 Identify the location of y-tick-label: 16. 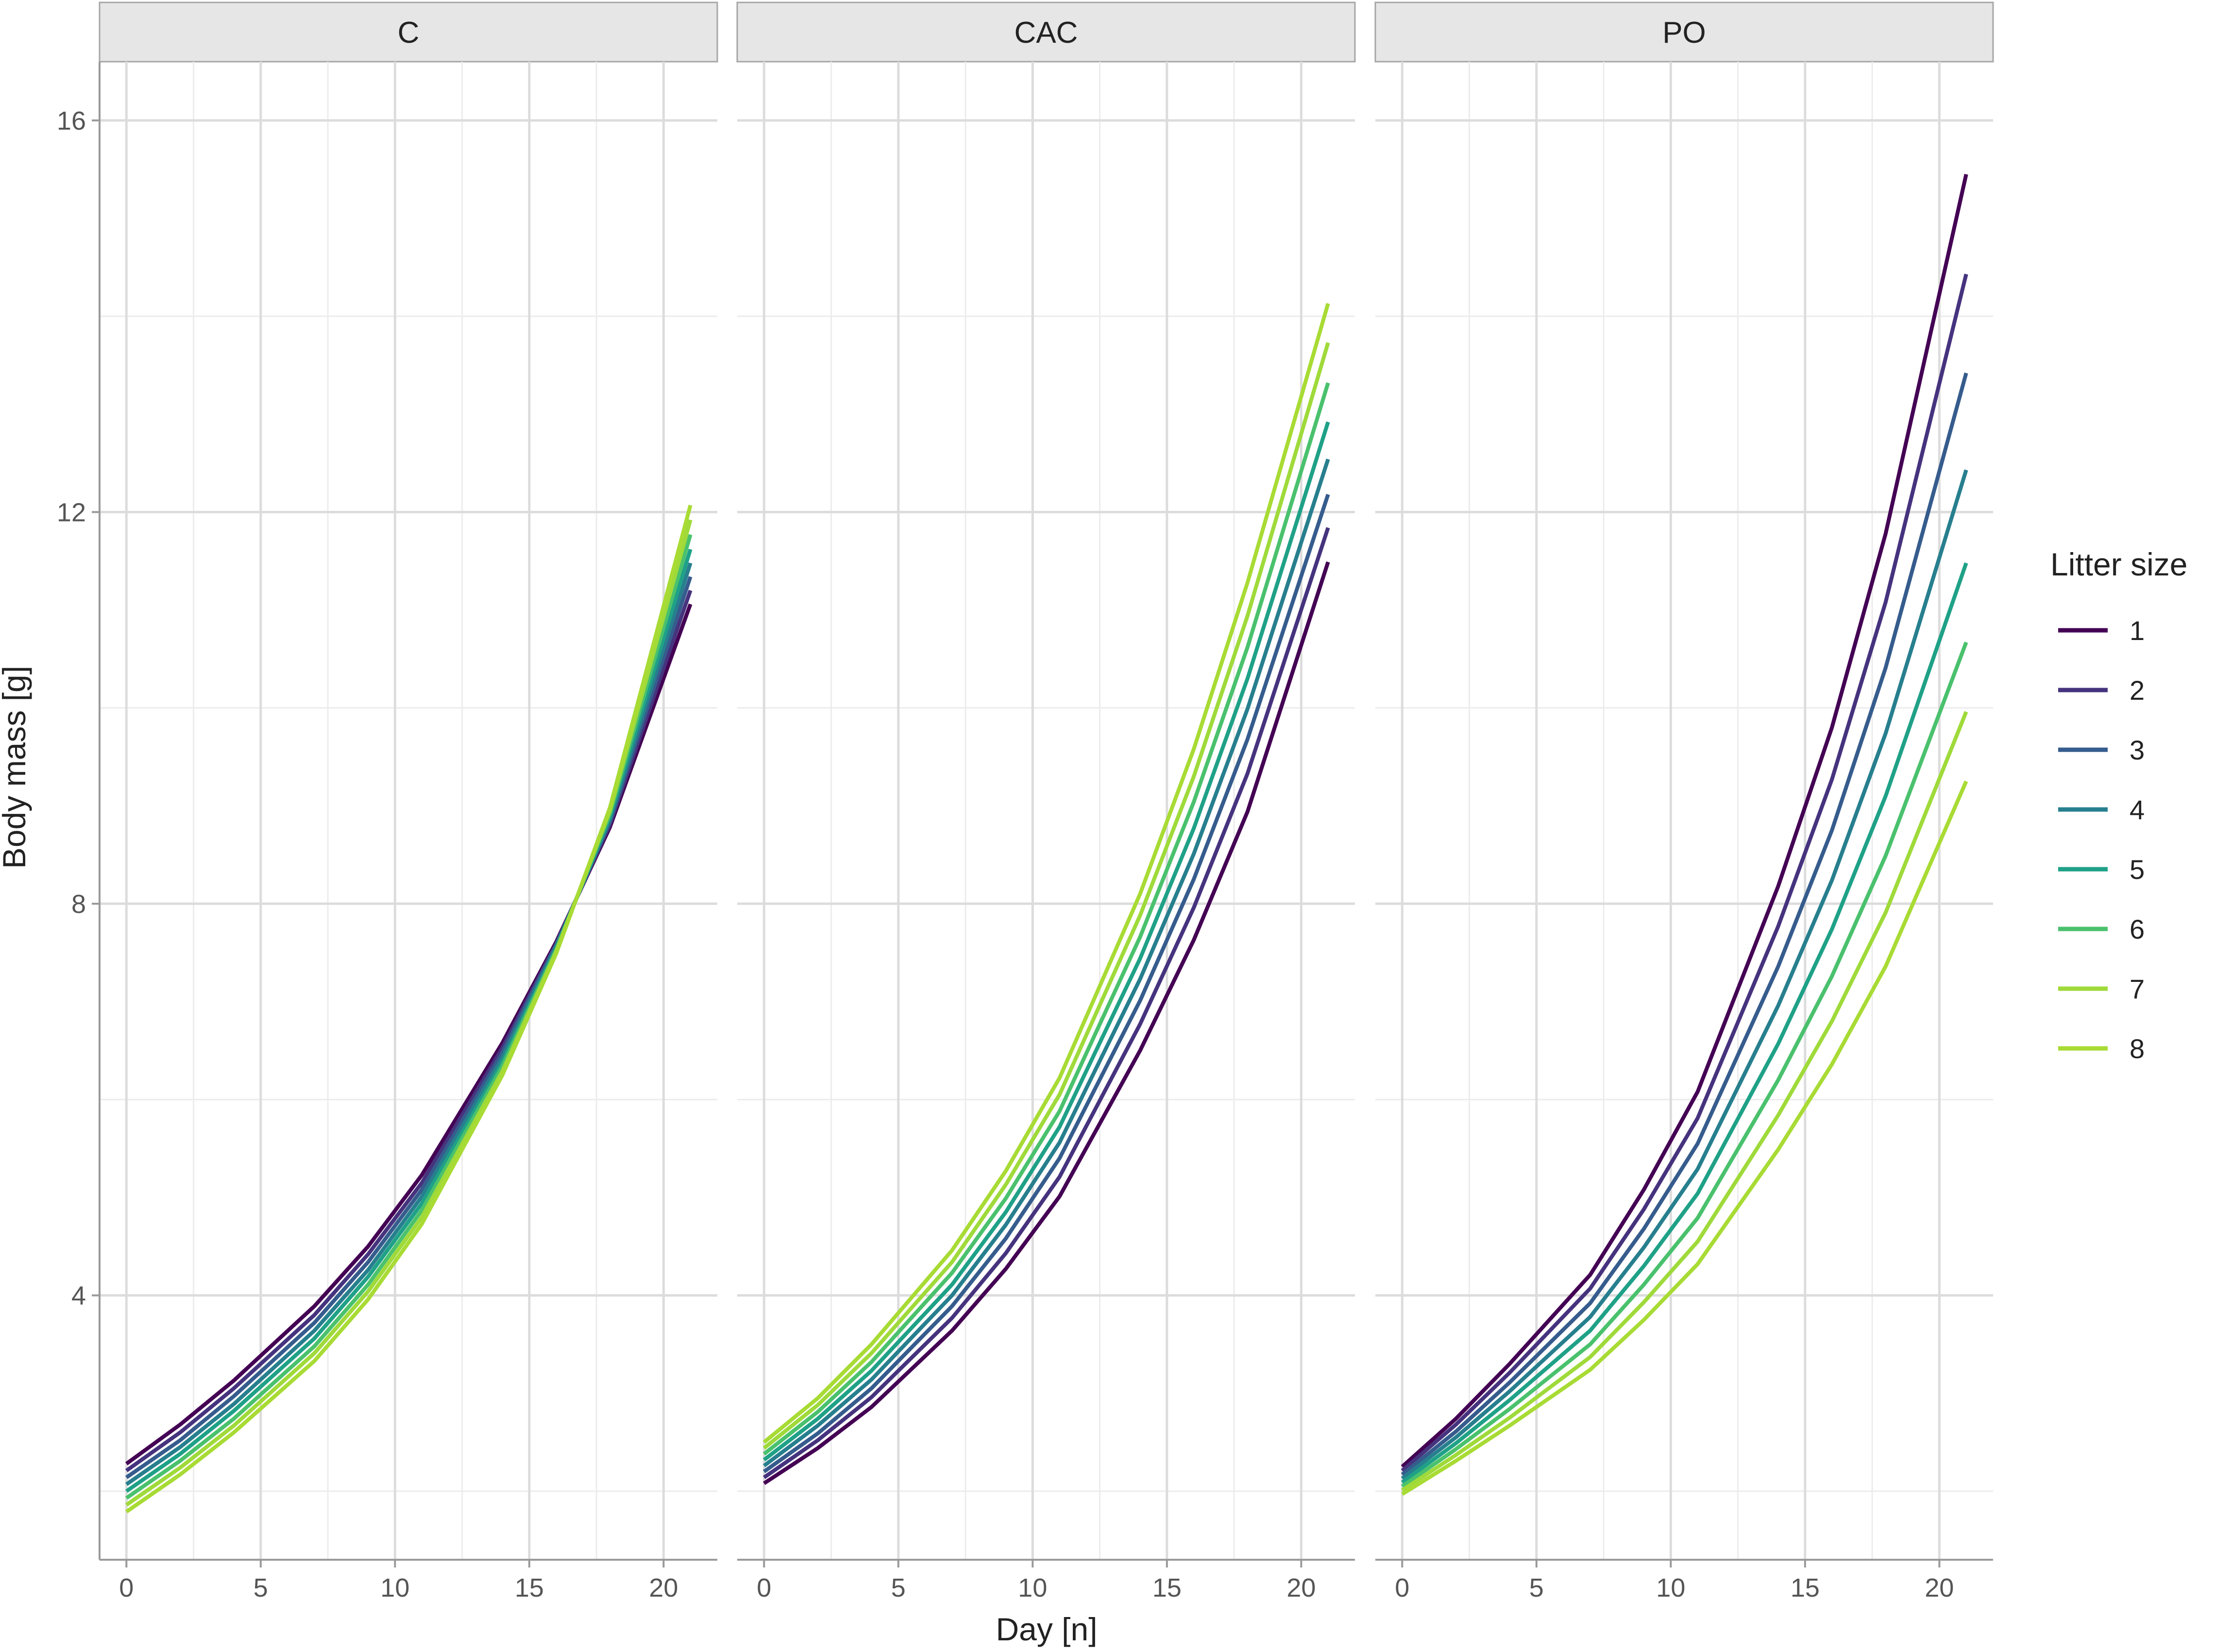
(71, 120).